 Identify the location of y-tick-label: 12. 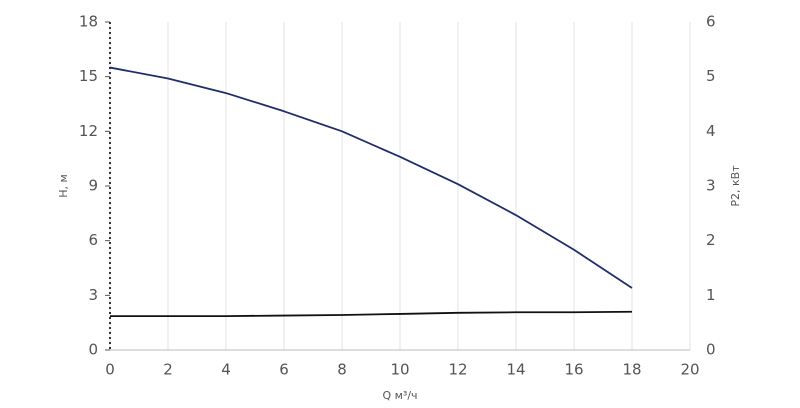
(88, 131).